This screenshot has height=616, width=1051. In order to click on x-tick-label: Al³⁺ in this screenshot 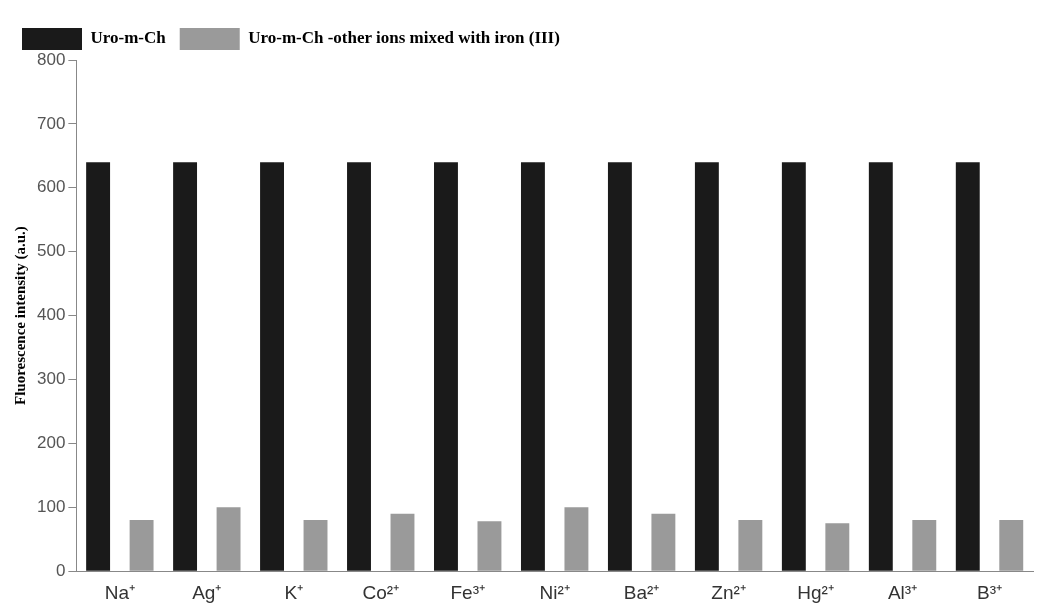, I will do `click(902, 592)`.